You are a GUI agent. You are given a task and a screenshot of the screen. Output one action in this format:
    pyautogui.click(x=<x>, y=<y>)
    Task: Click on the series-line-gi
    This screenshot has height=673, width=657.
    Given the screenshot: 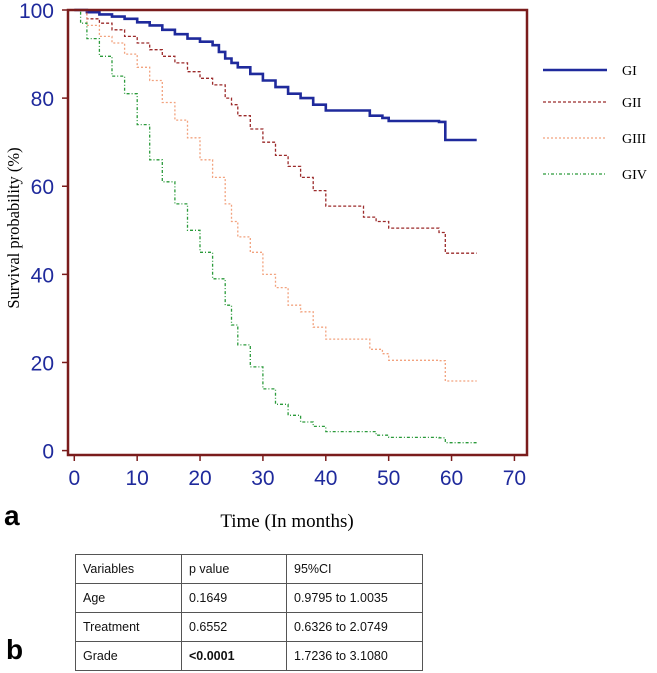 What is the action you would take?
    pyautogui.click(x=275, y=75)
    